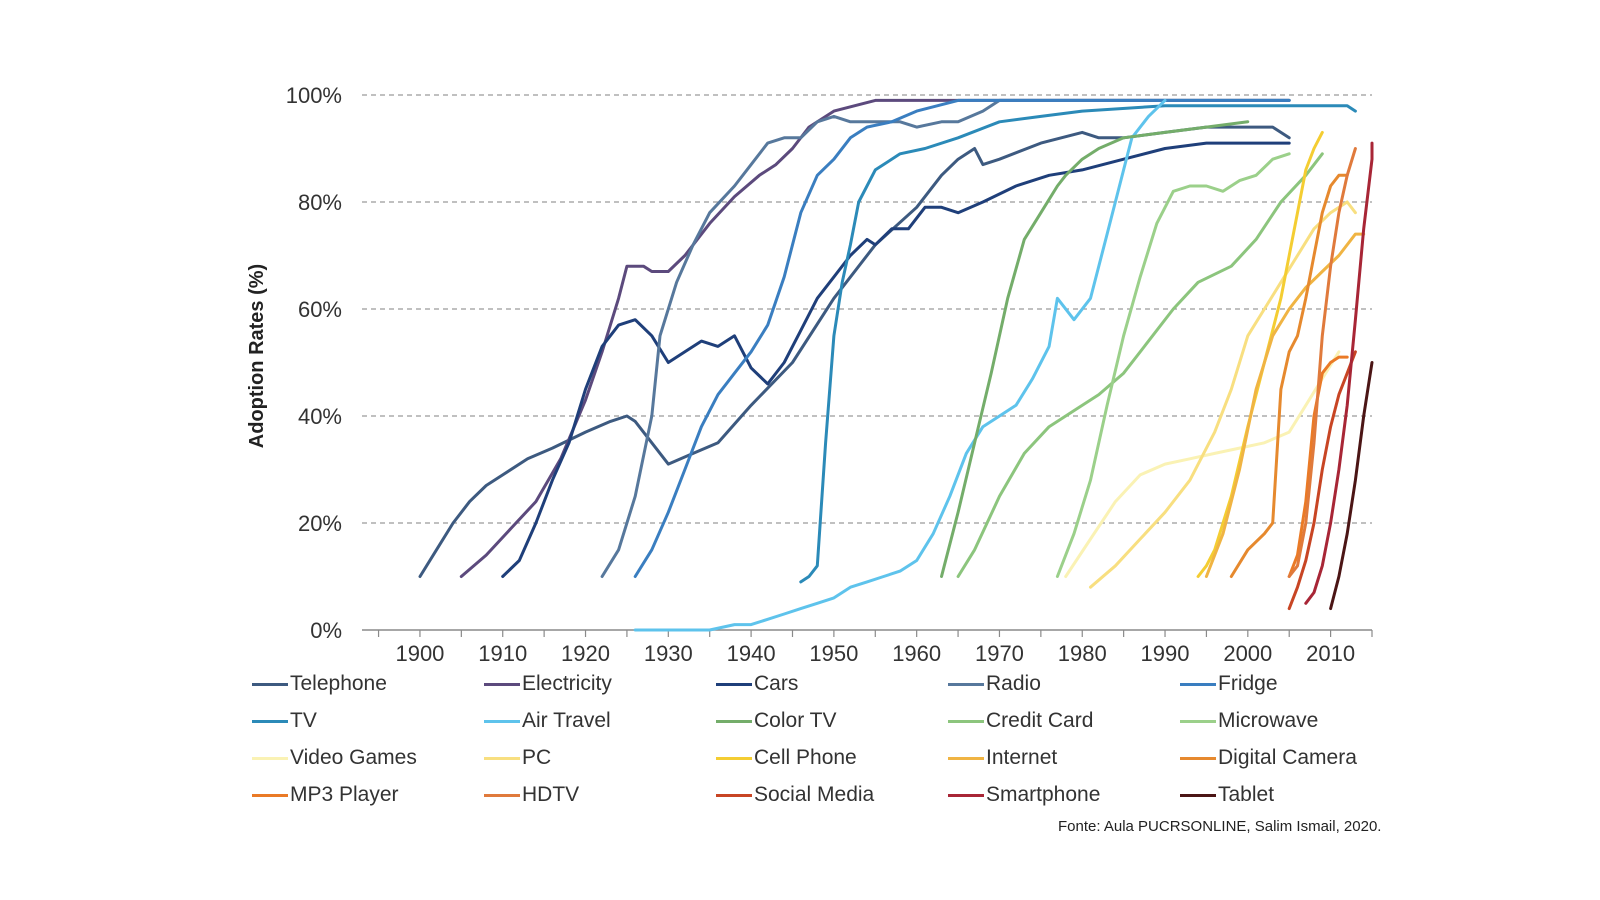 This screenshot has height=900, width=1600. What do you see at coordinates (1322, 480) in the screenshot?
I see `series-line-social-media` at bounding box center [1322, 480].